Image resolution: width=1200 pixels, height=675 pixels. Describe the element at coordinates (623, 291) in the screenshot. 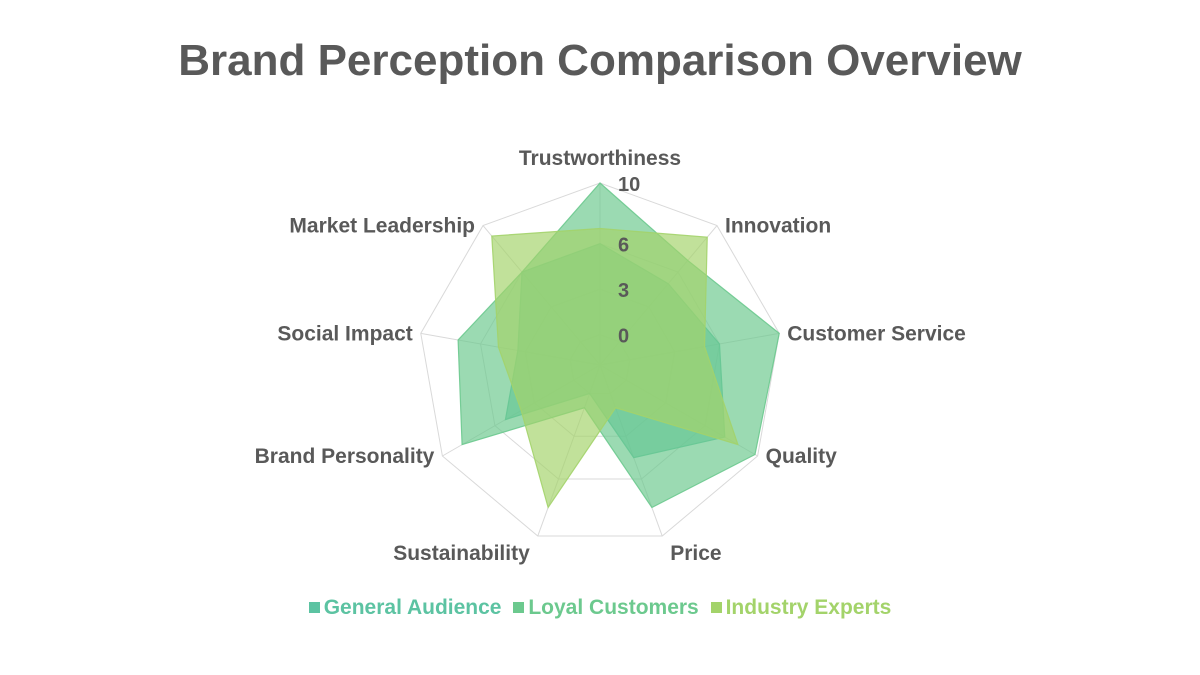

I see `tick-label: 3` at that location.